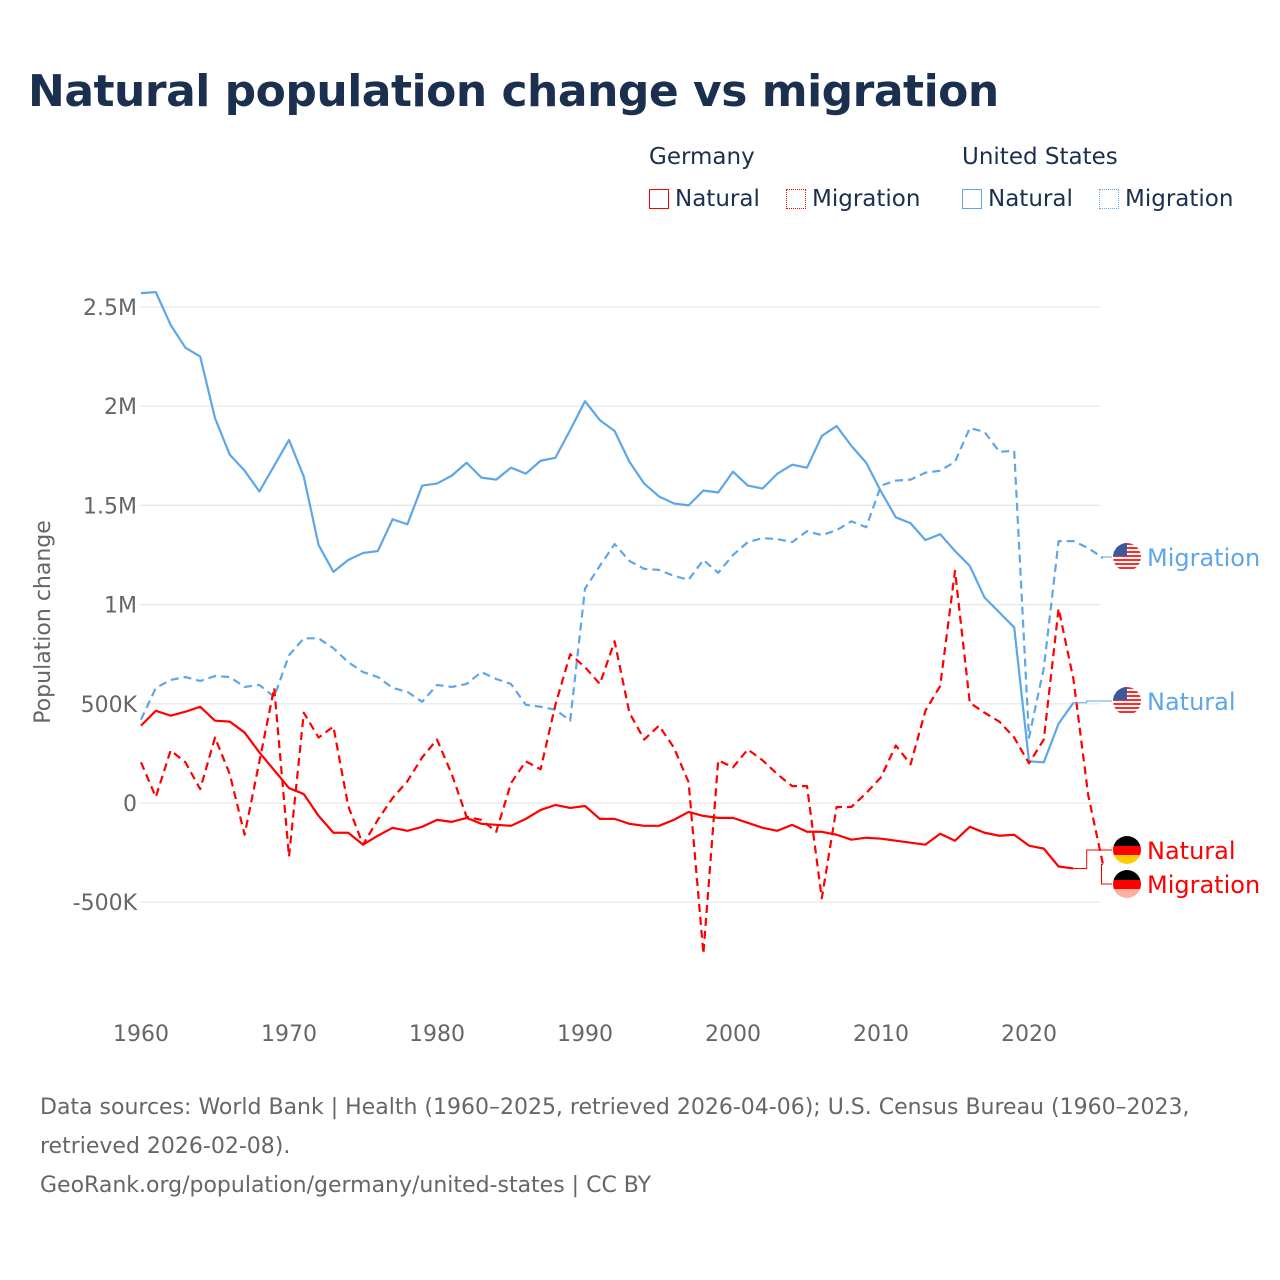 This screenshot has width=1280, height=1280. I want to click on chart-title: Natural population change vs migration, so click(513, 91).